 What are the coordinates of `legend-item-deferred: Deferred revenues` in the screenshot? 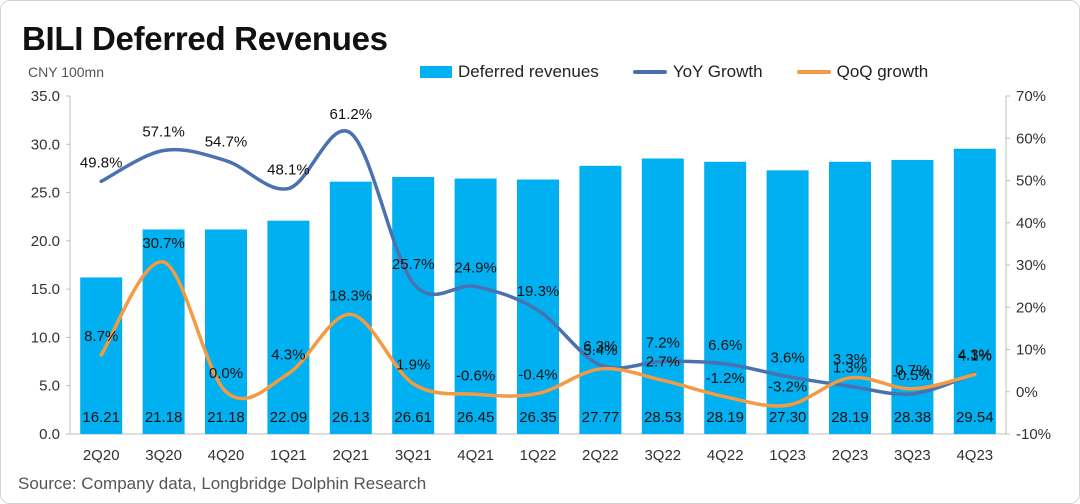 It's located at (509, 72).